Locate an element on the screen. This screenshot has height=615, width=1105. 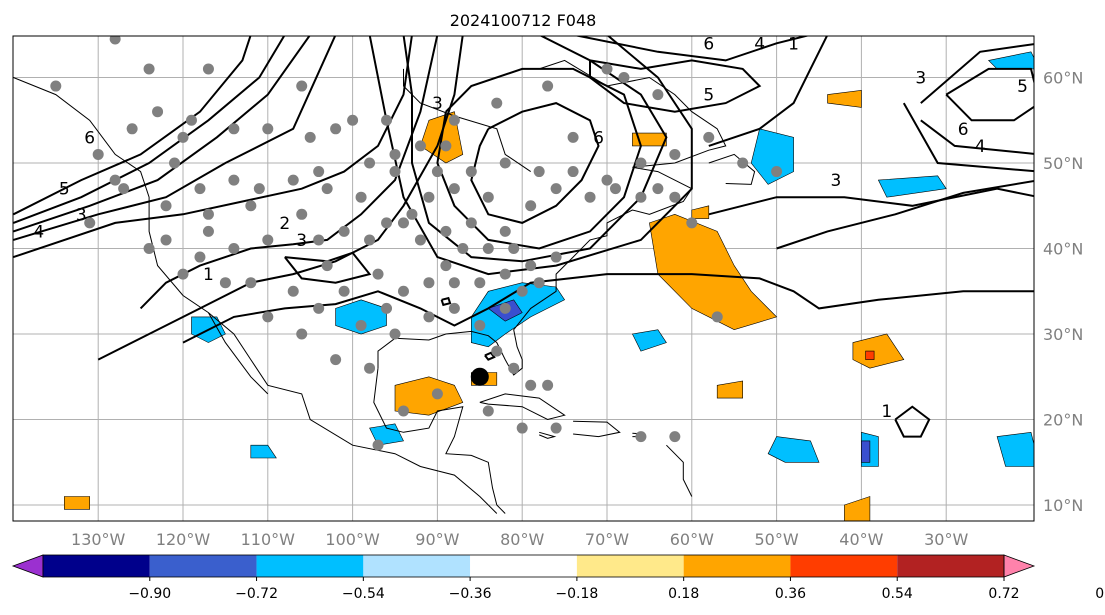
longitude-label: 130°W is located at coordinates (98, 539).